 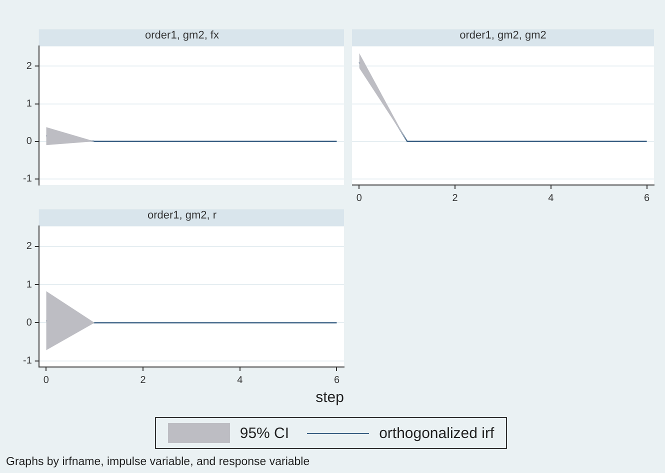 I want to click on text: Graphs by irfname, impulse variable, and response variable, so click(x=158, y=462).